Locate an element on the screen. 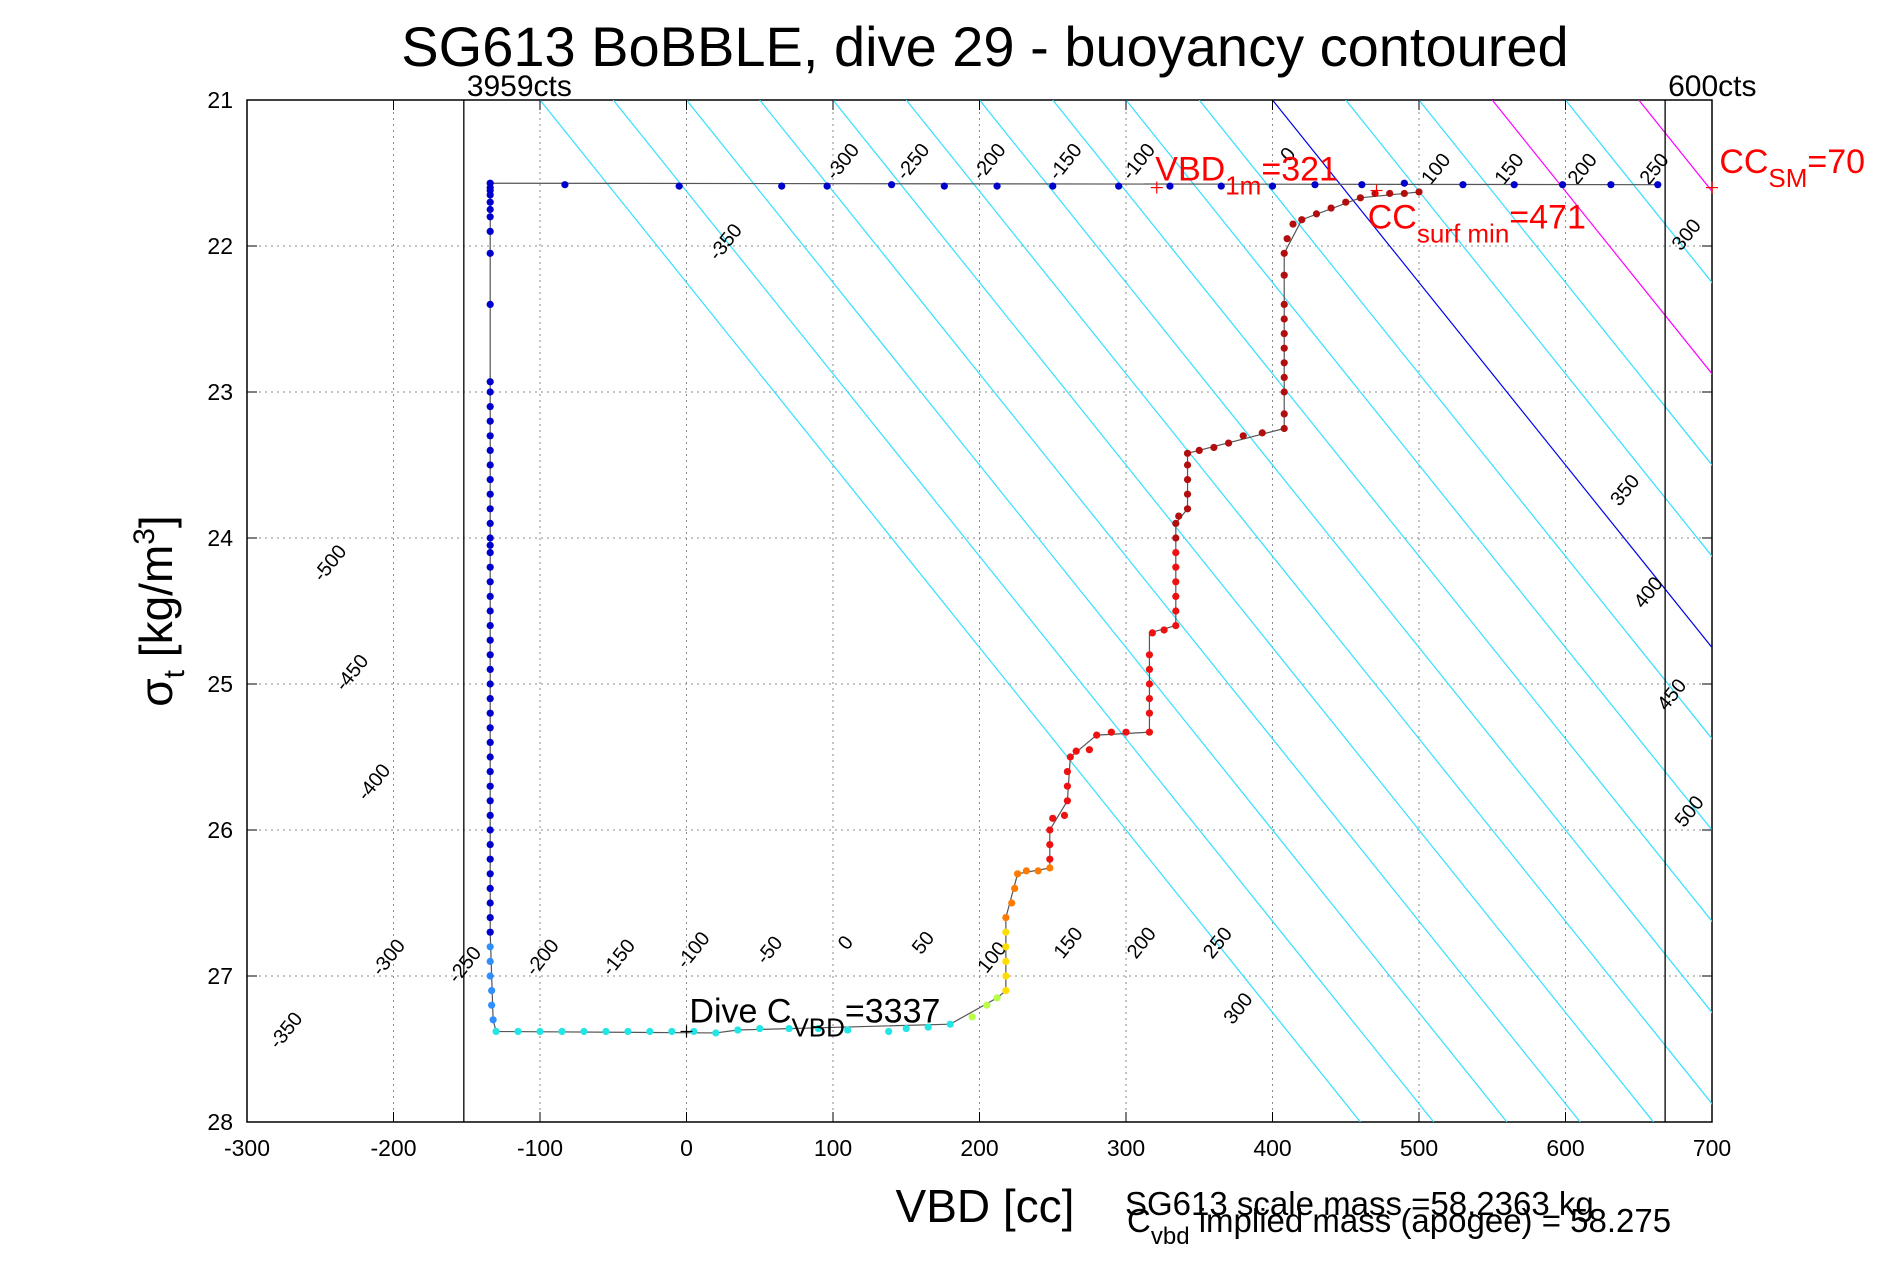 This screenshot has height=1262, width=1891. x-tick-label: 600 is located at coordinates (1565, 1148).